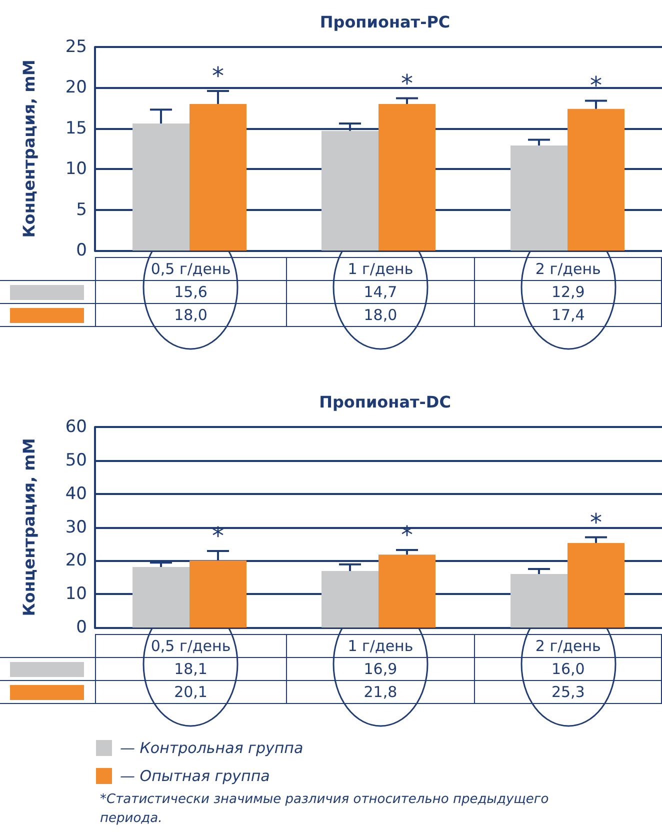  Describe the element at coordinates (190, 669) in the screenshot. I see `data-label: 18,1` at that location.